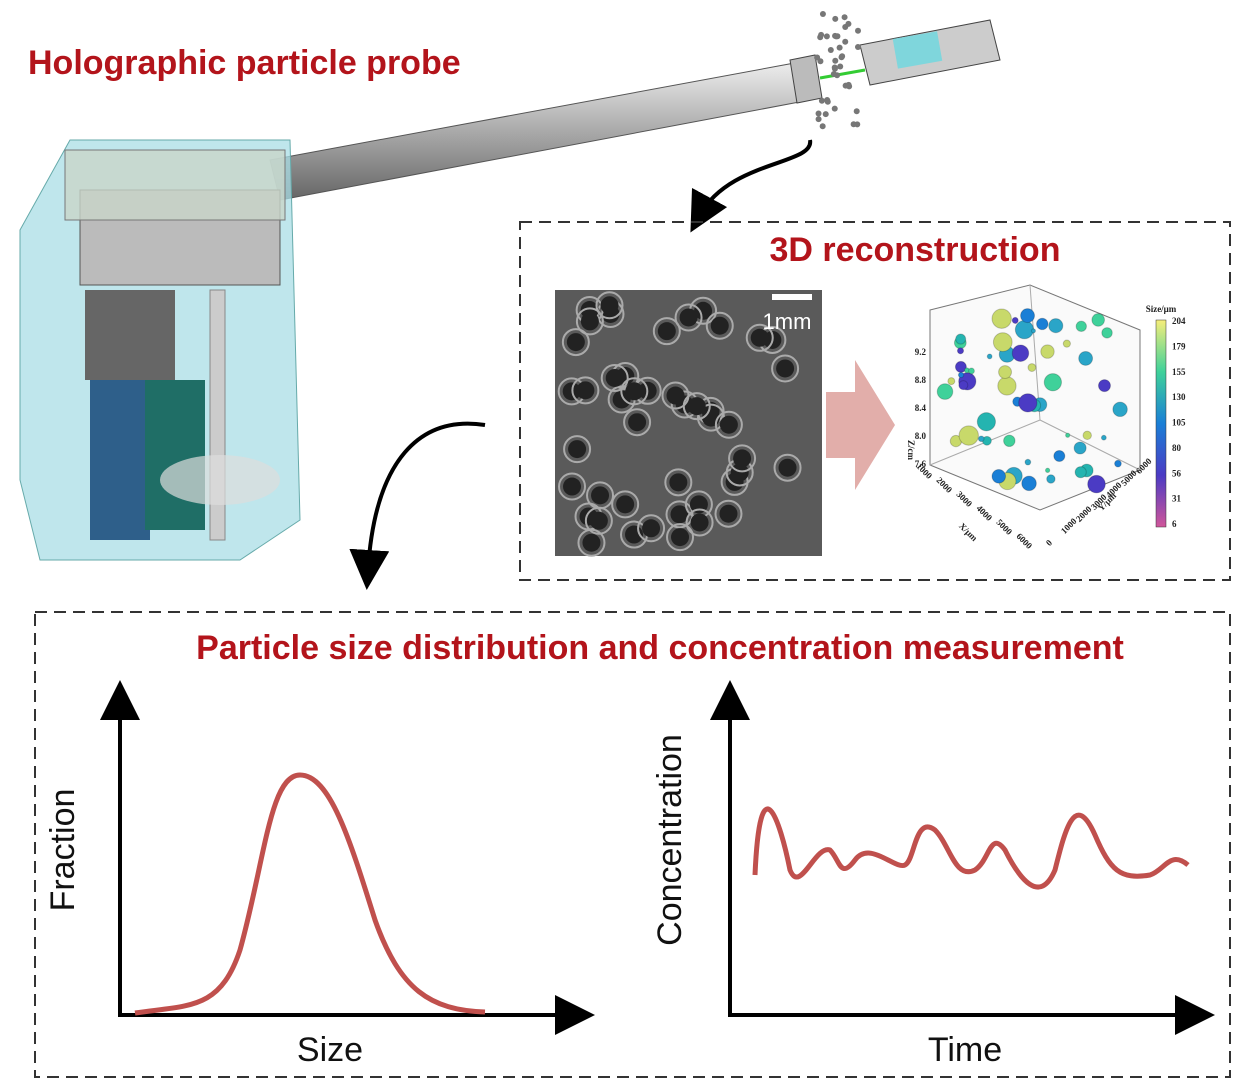 This screenshot has width=1234, height=1090. I want to click on scale-bar, so click(792, 297).